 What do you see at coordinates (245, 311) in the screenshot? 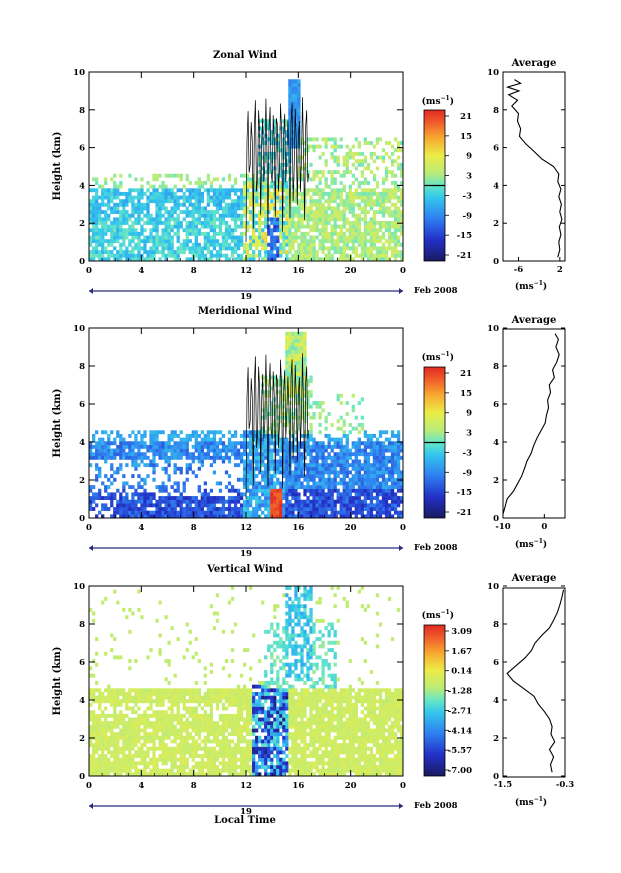
I see `meridional-title: Meridional Wind` at bounding box center [245, 311].